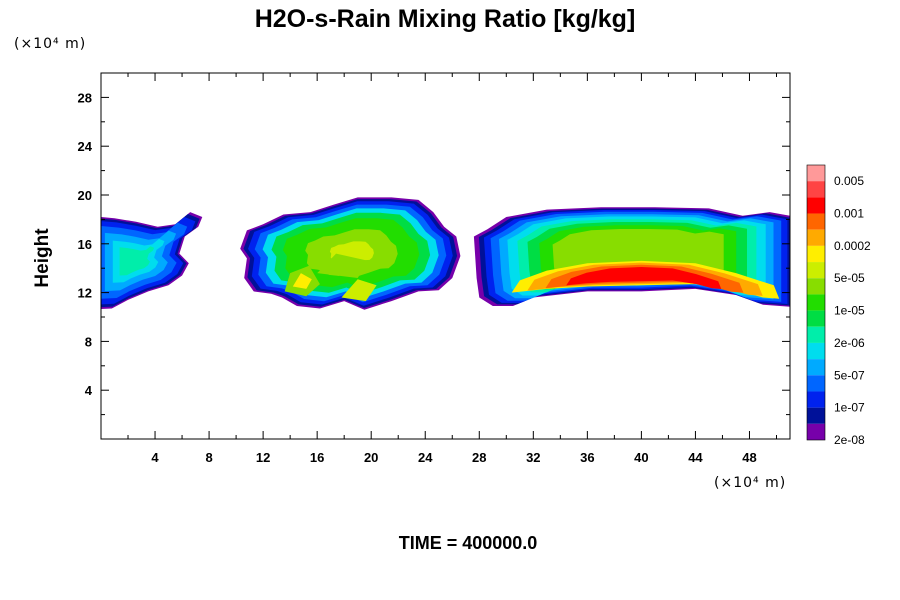 The image size is (900, 600). What do you see at coordinates (533, 457) in the screenshot?
I see `x-tick-label: 32` at bounding box center [533, 457].